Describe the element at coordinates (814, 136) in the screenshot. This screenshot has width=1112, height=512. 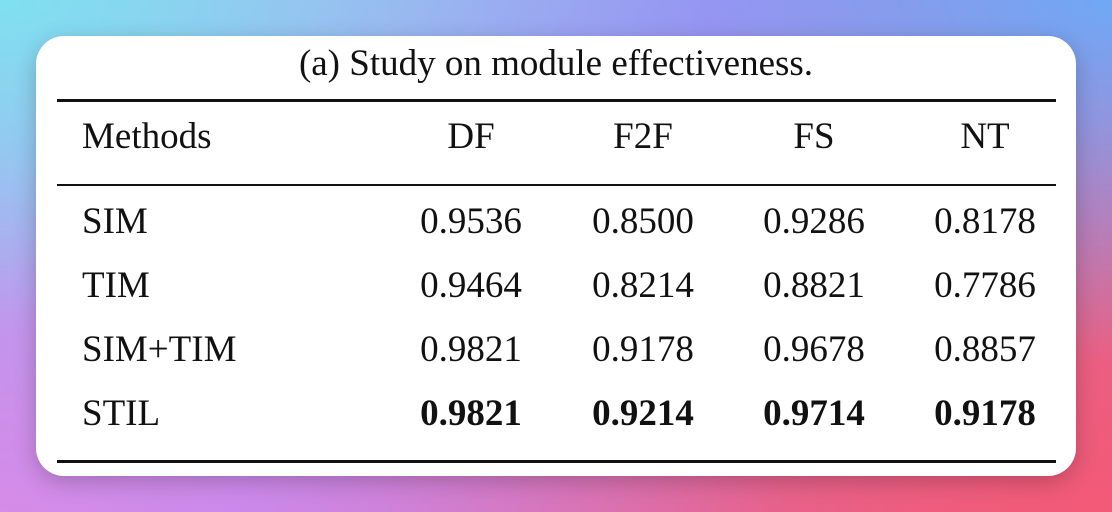
I see `header-fs: FS` at that location.